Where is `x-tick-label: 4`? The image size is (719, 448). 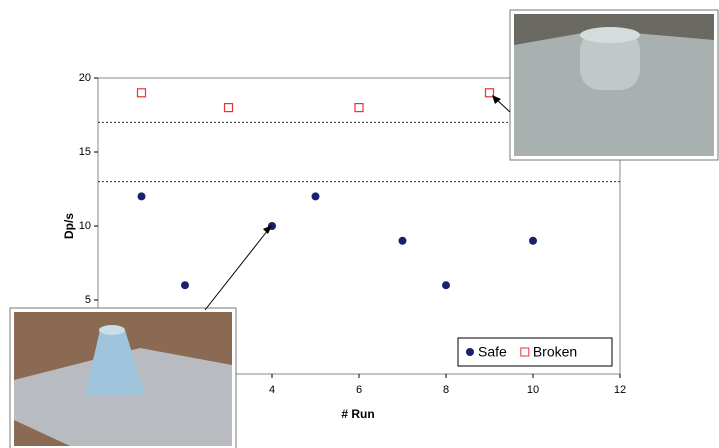 x-tick-label: 4 is located at coordinates (272, 390).